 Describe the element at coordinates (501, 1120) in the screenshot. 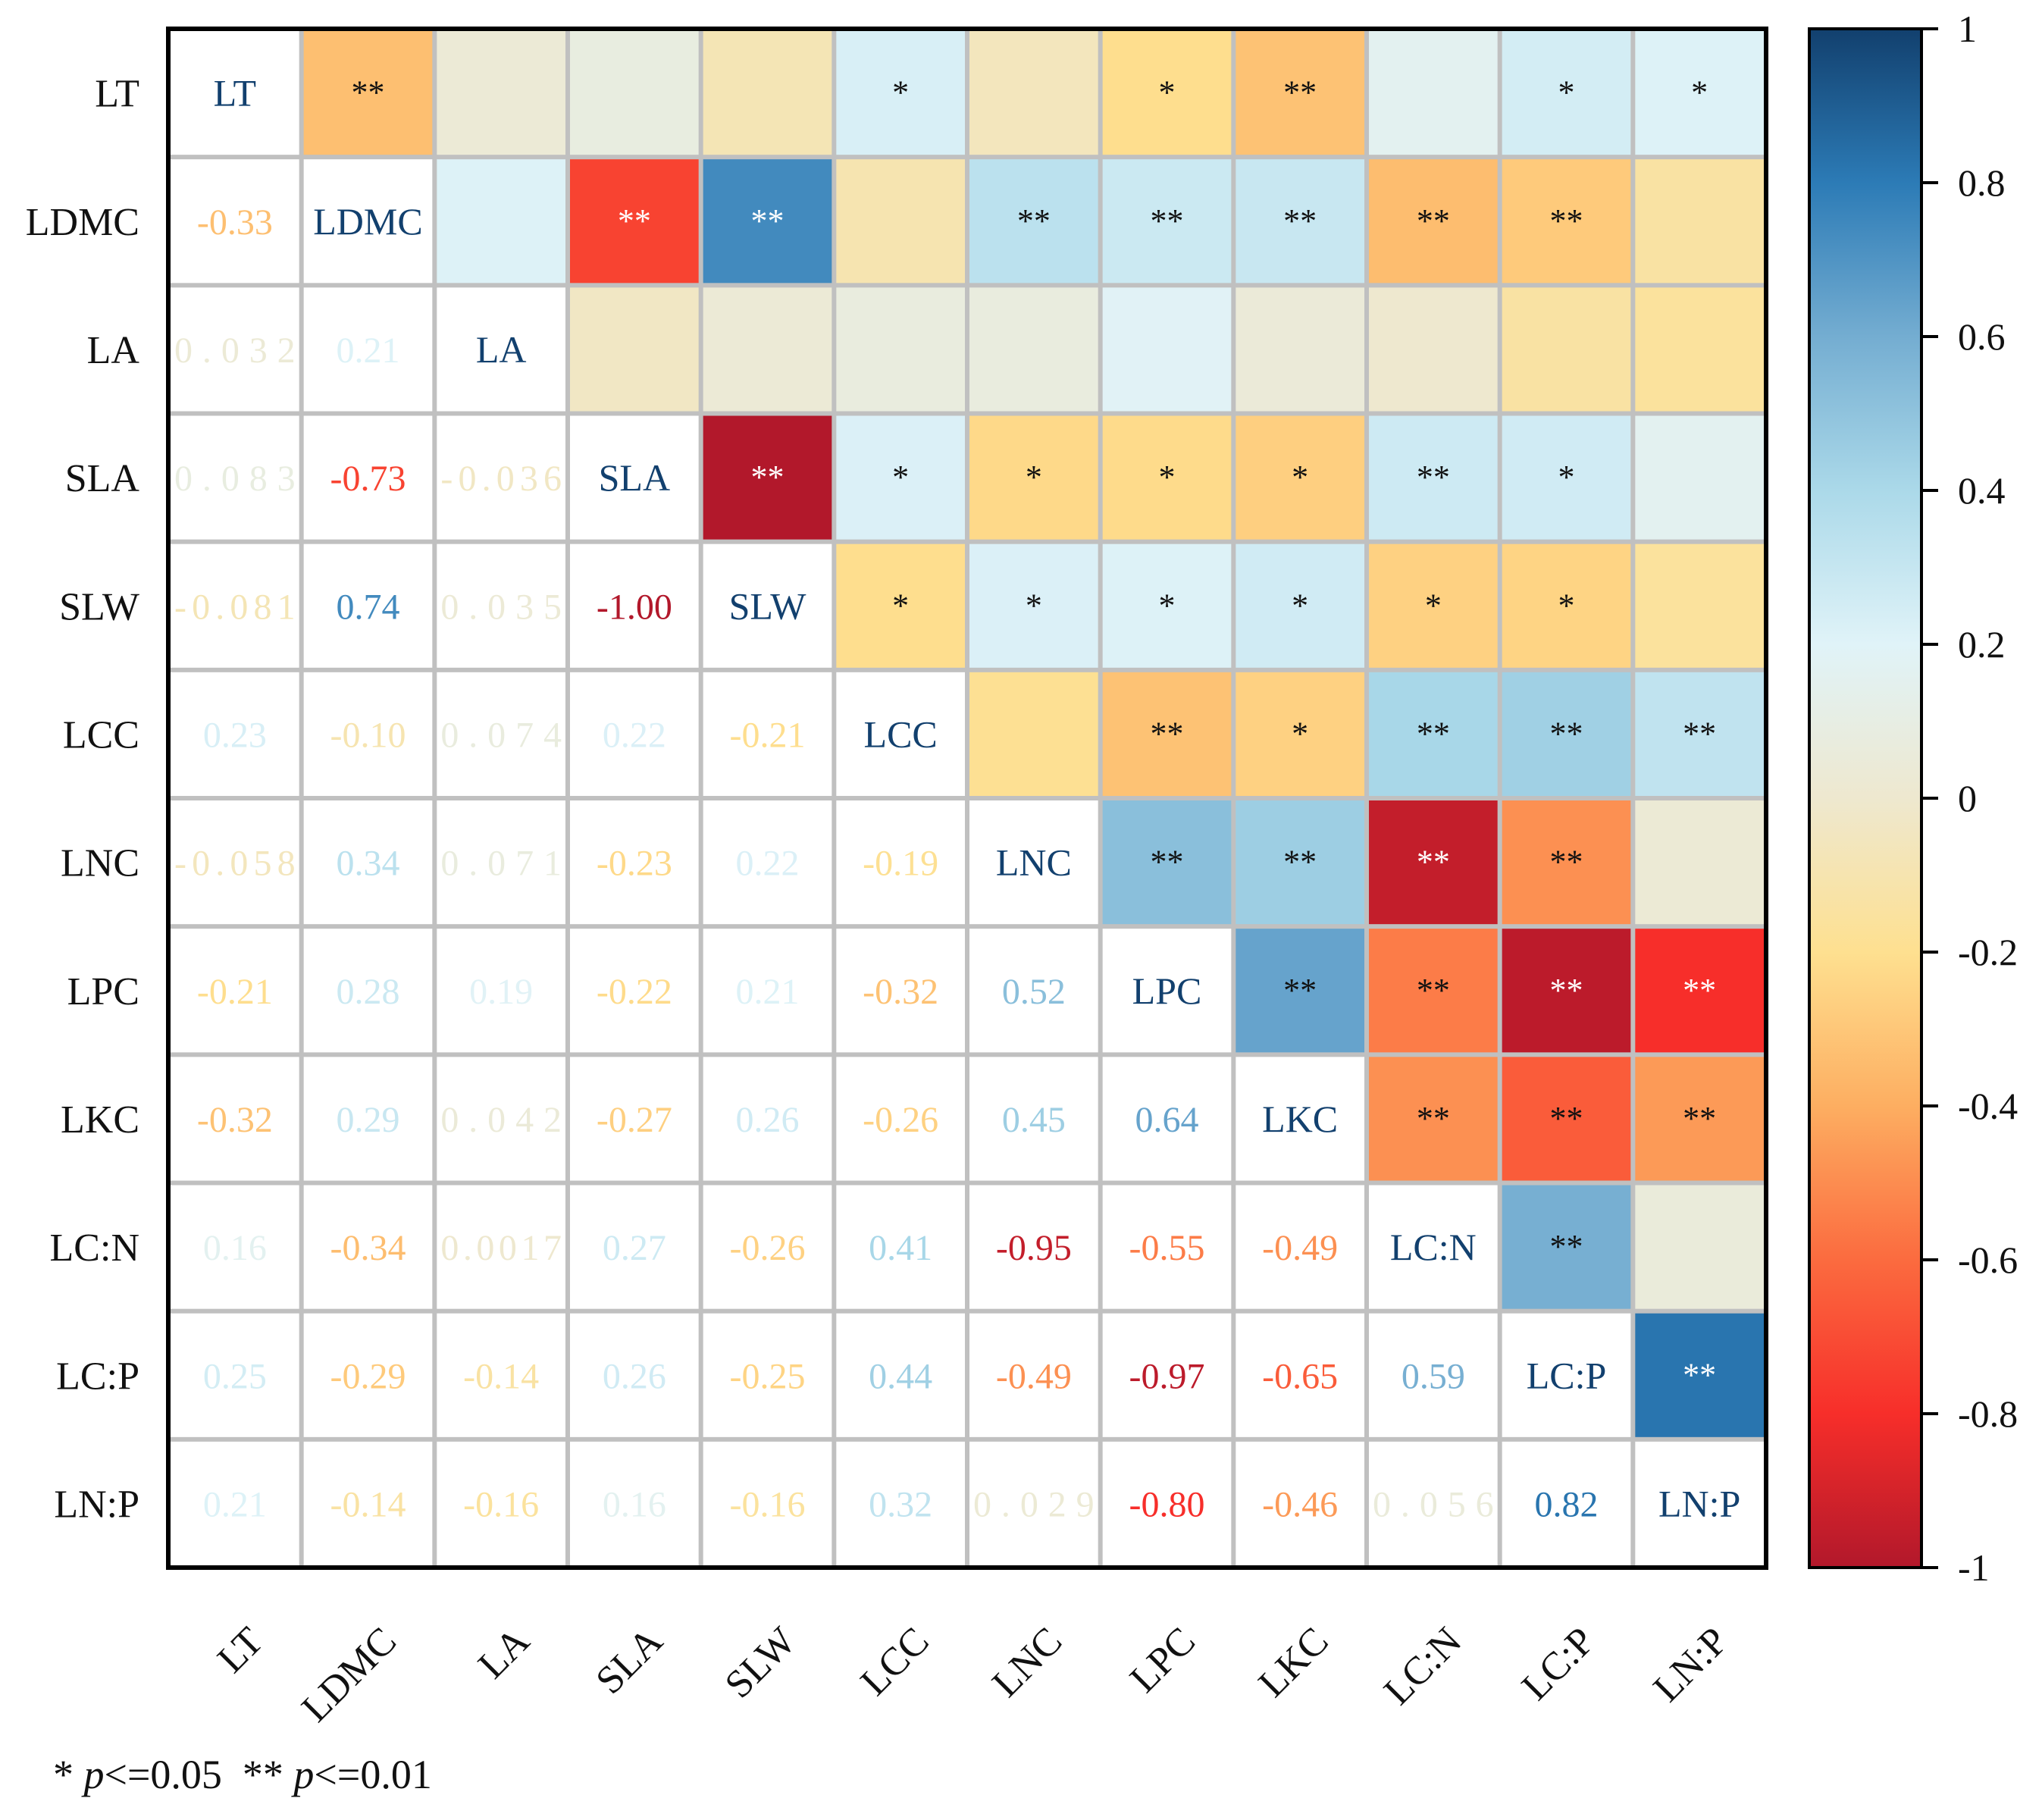

I see `correlation-value: 0.042` at that location.